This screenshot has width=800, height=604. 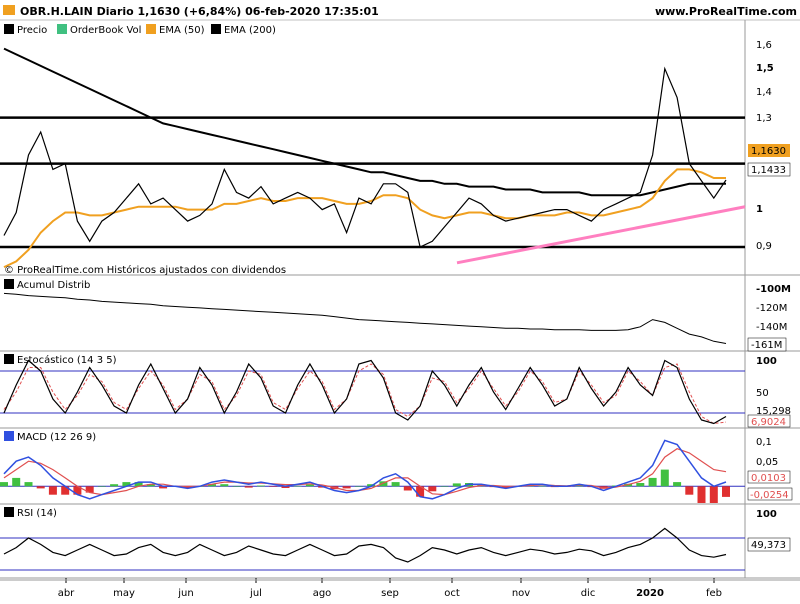 What do you see at coordinates (767, 462) in the screenshot?
I see `macd-tick: 0,05` at bounding box center [767, 462].